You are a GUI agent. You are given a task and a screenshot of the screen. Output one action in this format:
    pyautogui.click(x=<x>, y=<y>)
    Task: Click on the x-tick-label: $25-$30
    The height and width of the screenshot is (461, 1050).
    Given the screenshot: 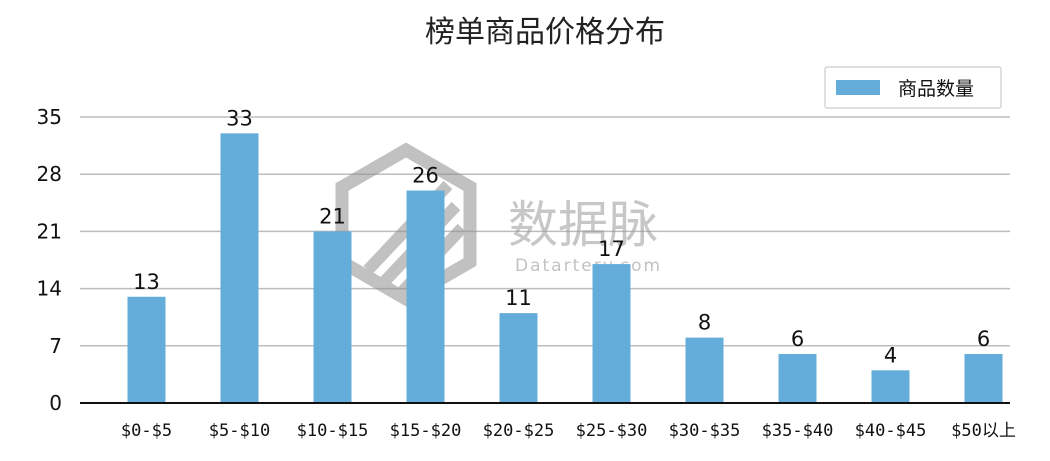 What is the action you would take?
    pyautogui.click(x=612, y=431)
    